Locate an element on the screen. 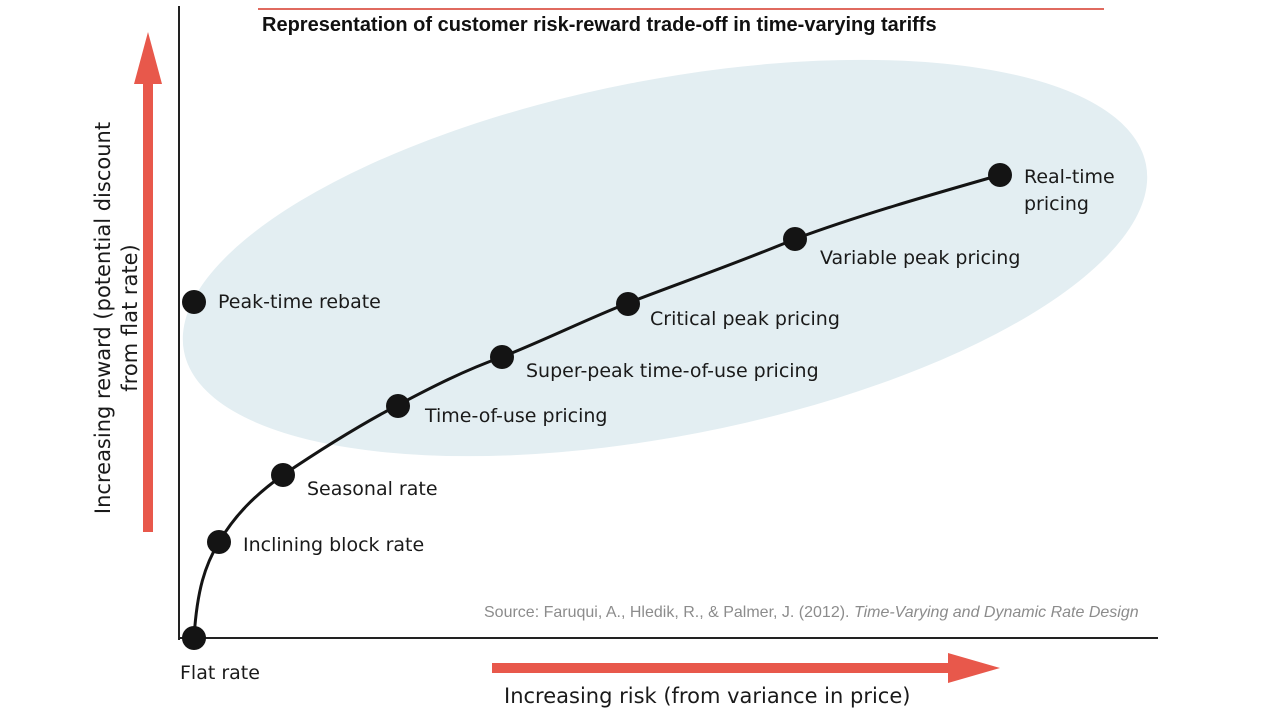  source-title: Time-Varying and Dynamic Rate Design is located at coordinates (996, 612).